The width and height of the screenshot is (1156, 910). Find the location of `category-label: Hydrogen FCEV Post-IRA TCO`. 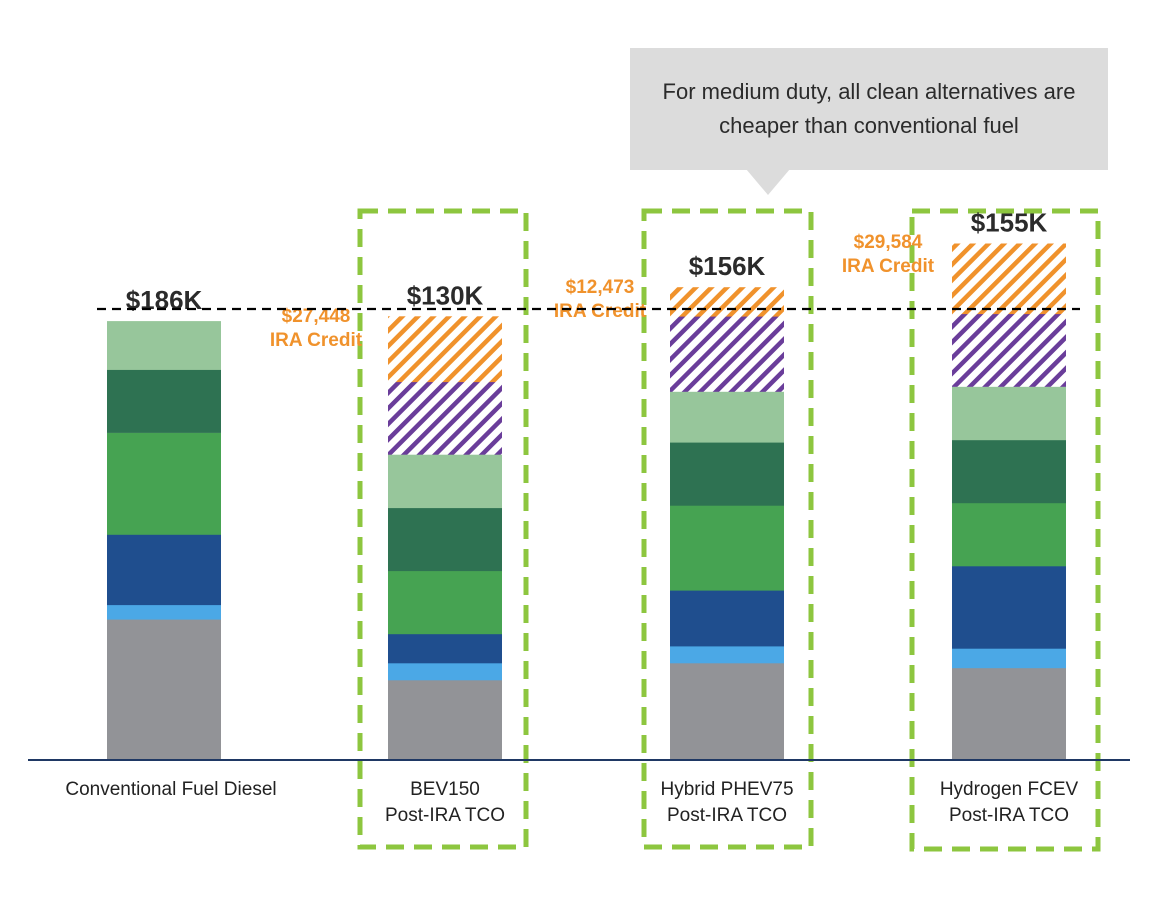

category-label: Hydrogen FCEV Post-IRA TCO is located at coordinates (1009, 802).